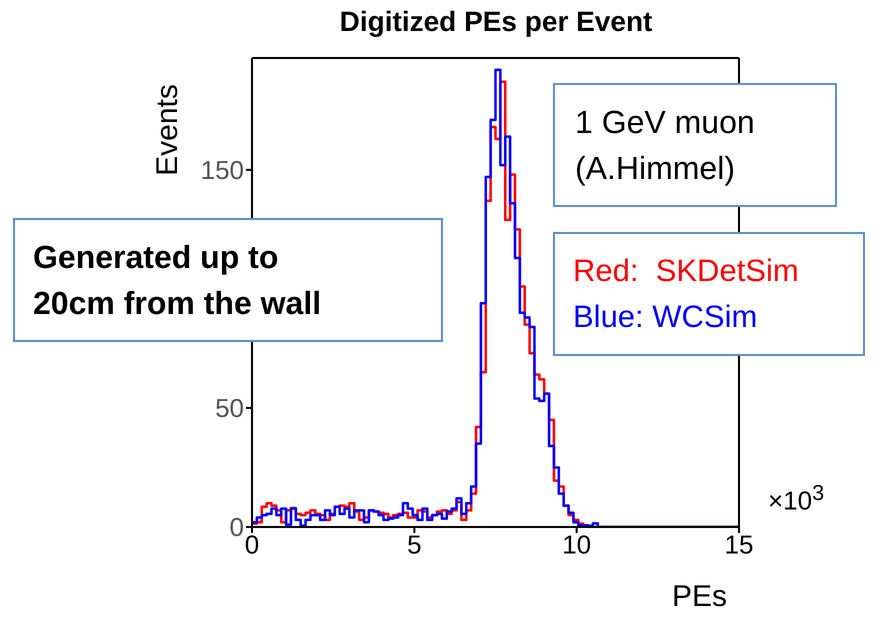 Image resolution: width=879 pixels, height=620 pixels. Describe the element at coordinates (665, 317) in the screenshot. I see `series-label: Blue: WCSim` at that location.